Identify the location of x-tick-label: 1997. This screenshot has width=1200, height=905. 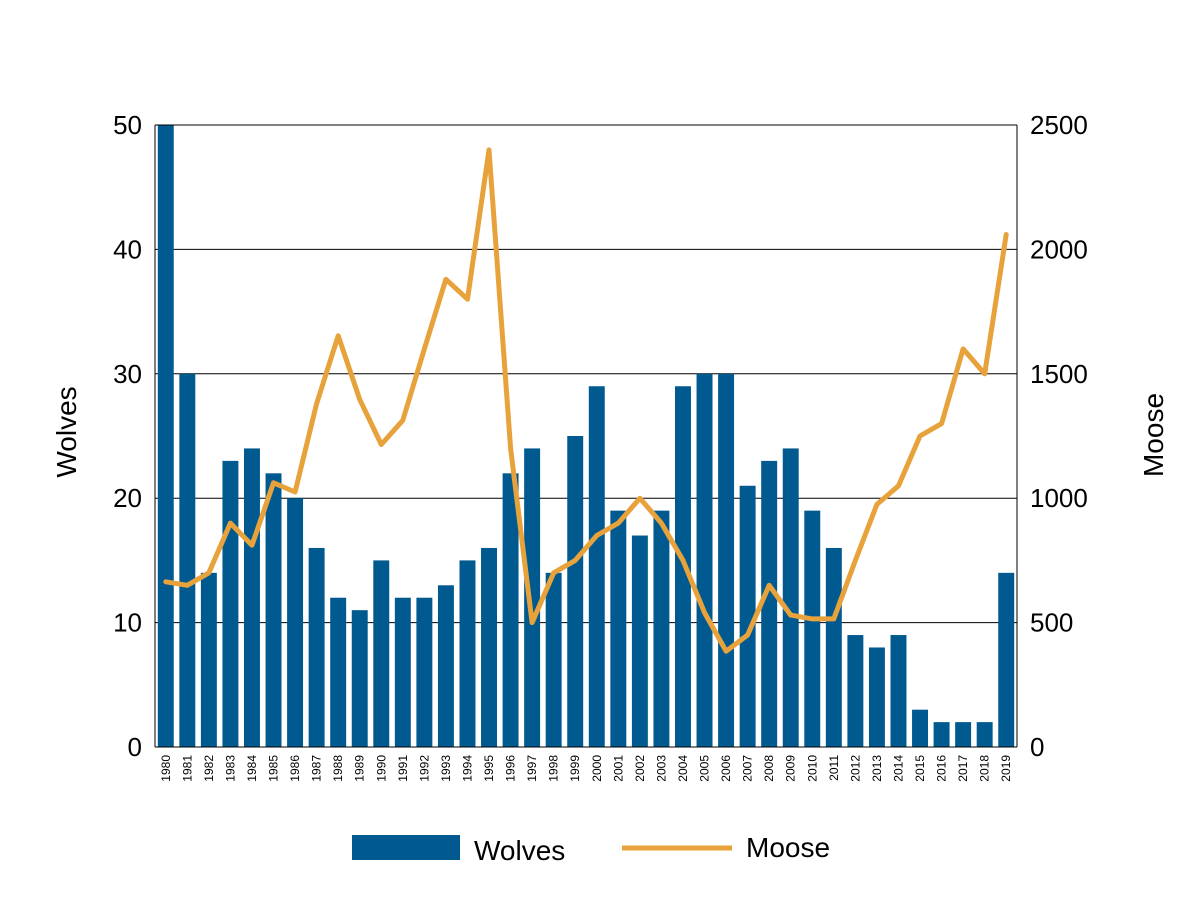
(532, 768).